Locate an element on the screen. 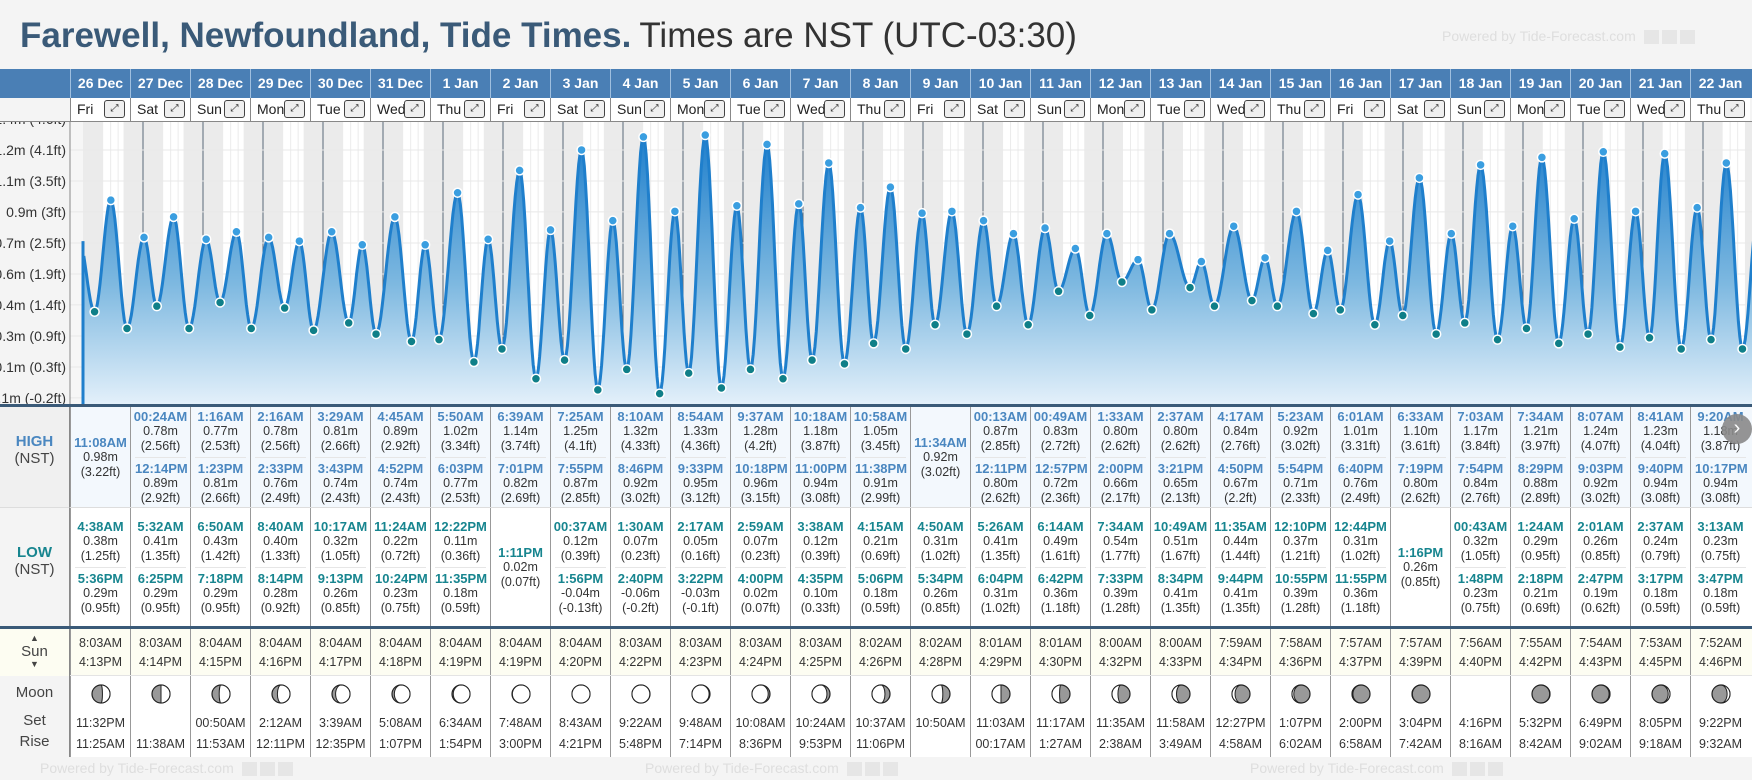  moonrise-time: 3:49AM is located at coordinates (1180, 744).